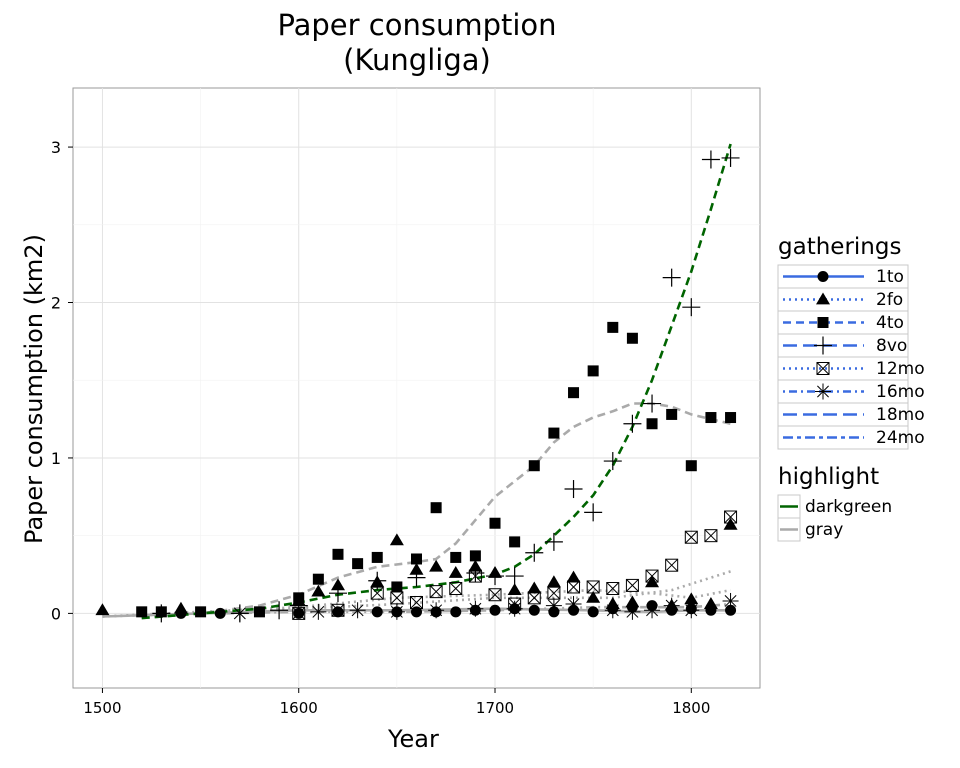  What do you see at coordinates (495, 708) in the screenshot?
I see `x-tick-label: 1700` at bounding box center [495, 708].